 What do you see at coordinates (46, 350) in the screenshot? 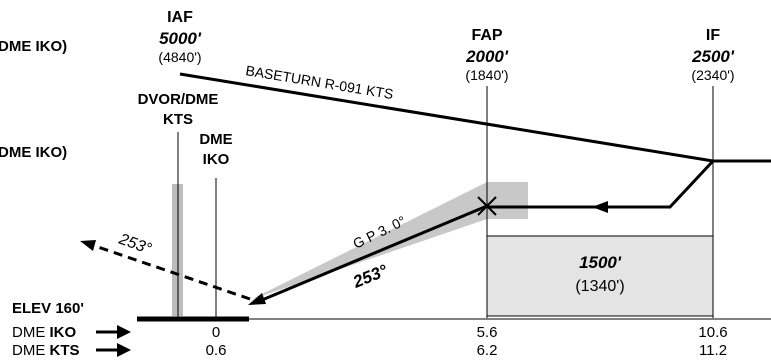
I see `distance-row-label: DME KTS` at bounding box center [46, 350].